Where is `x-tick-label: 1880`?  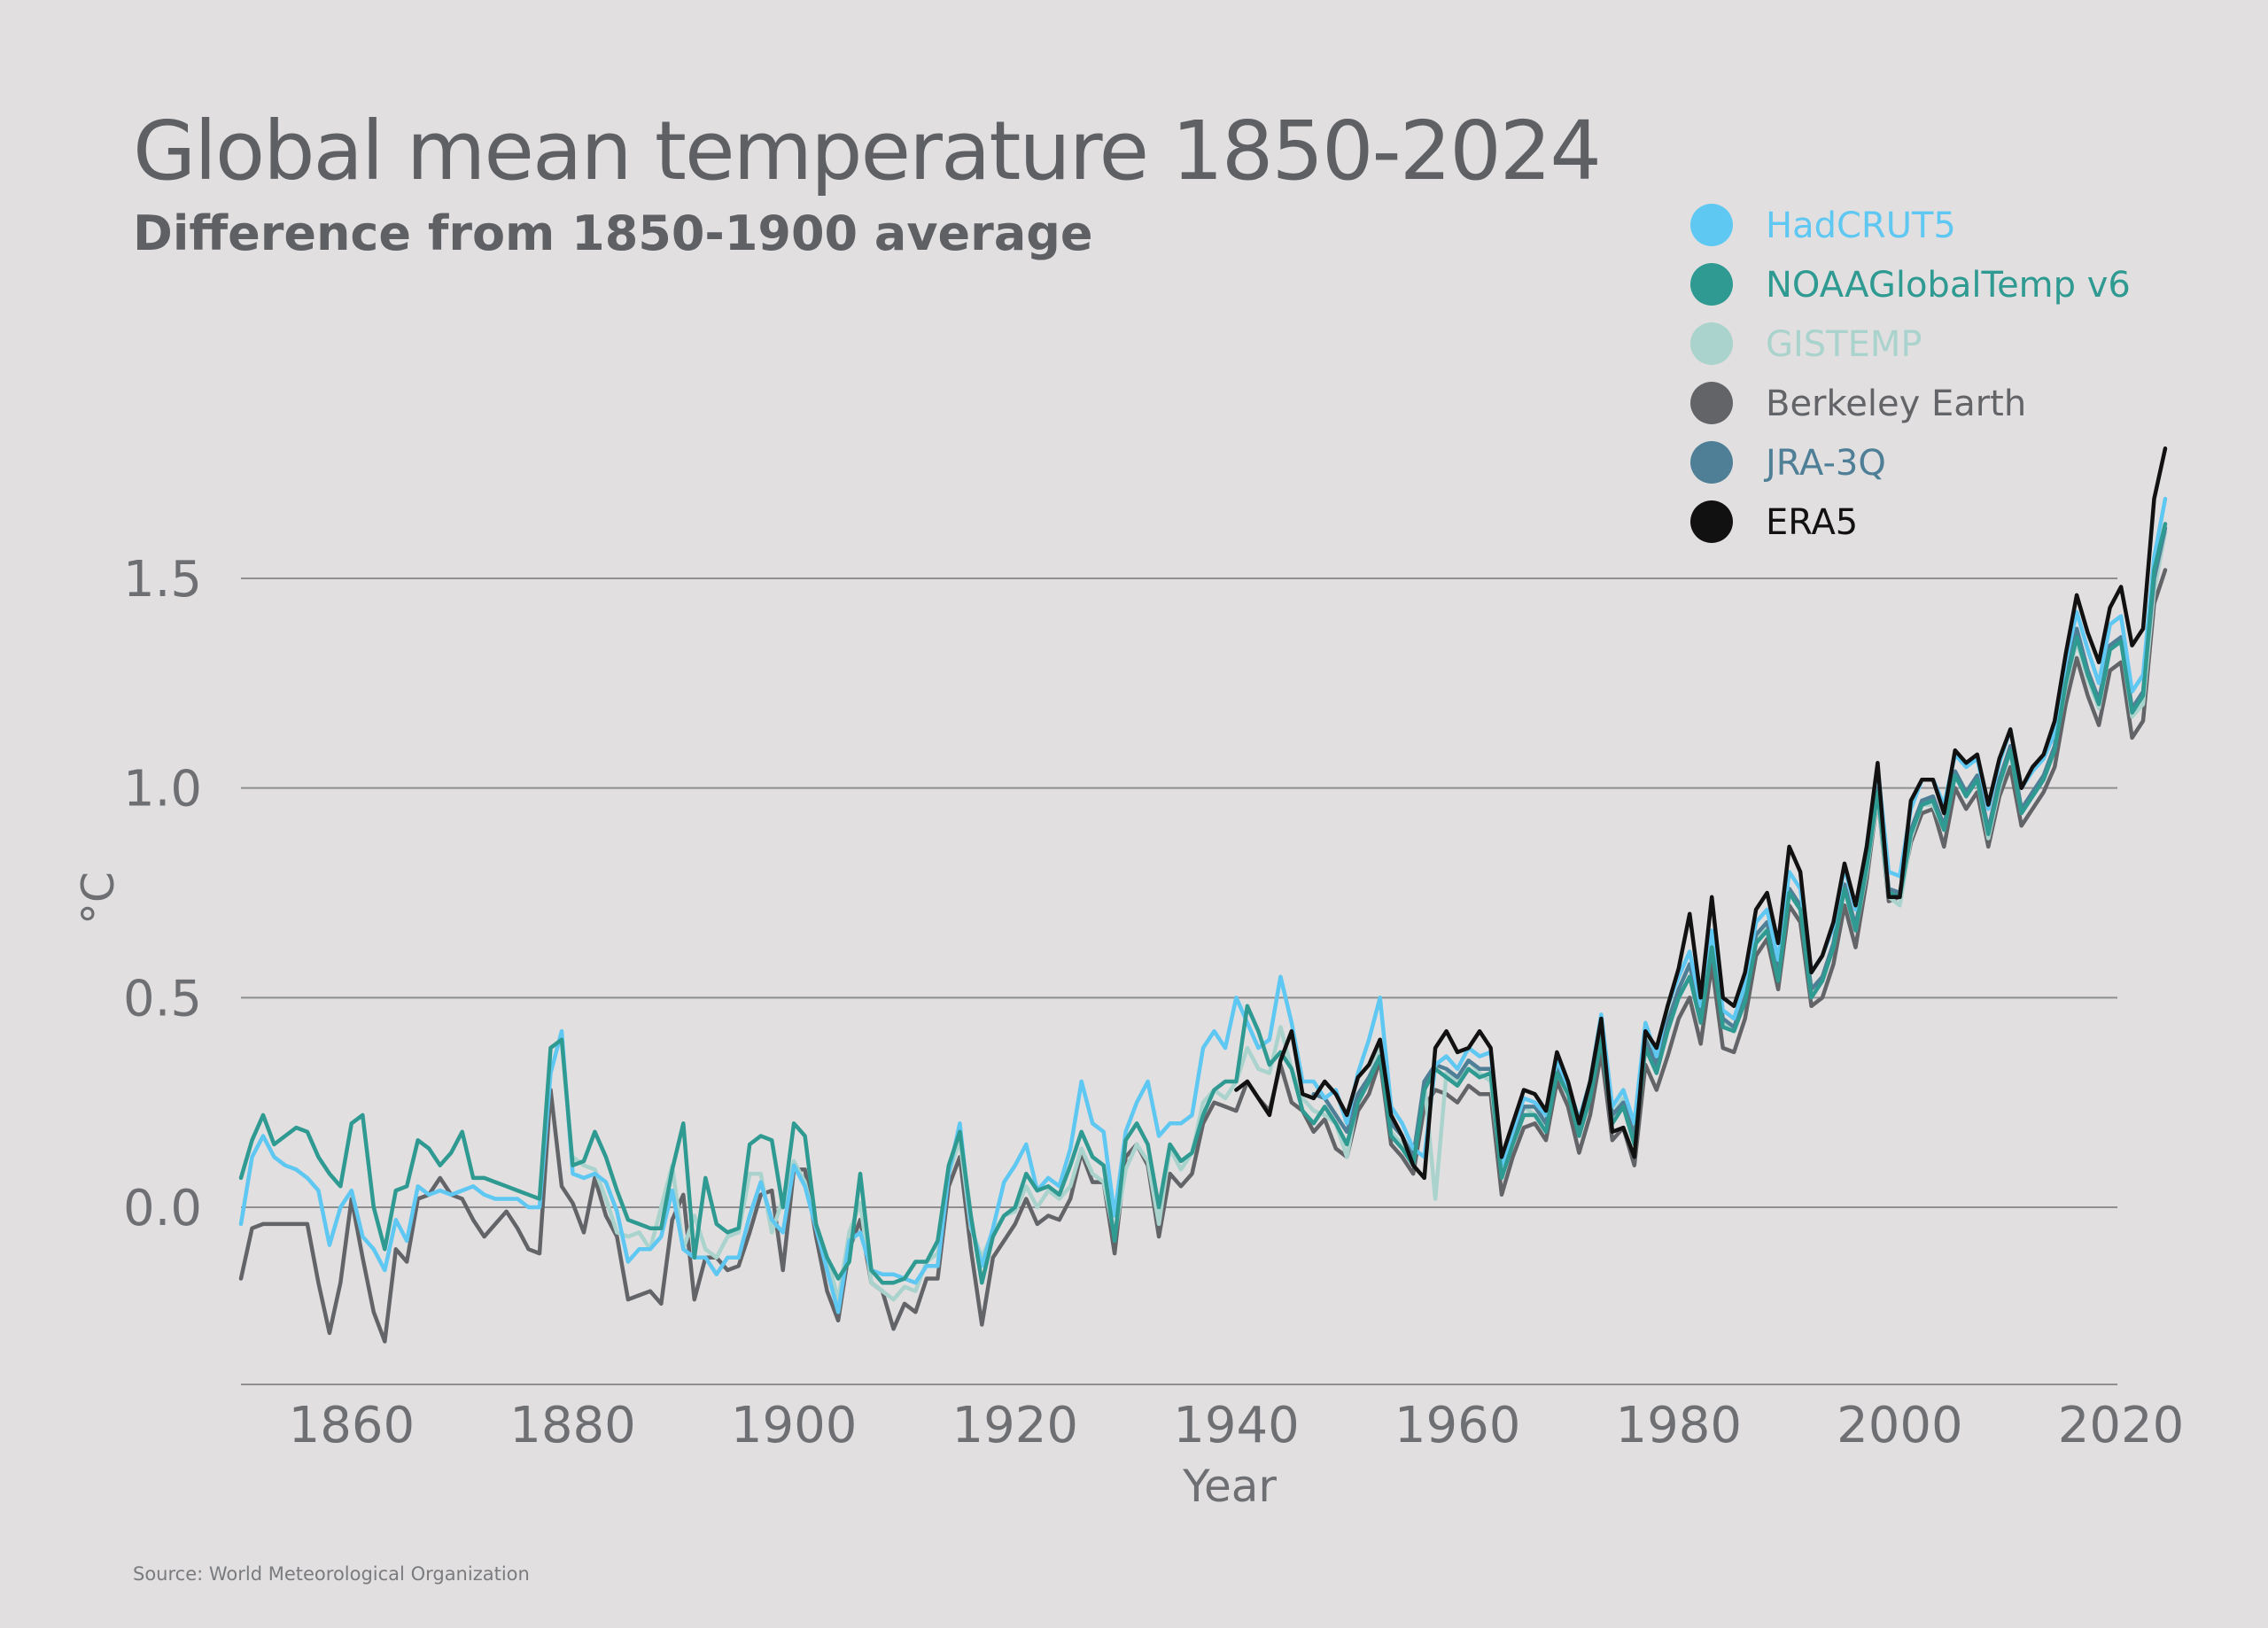
x-tick-label: 1880 is located at coordinates (572, 1426).